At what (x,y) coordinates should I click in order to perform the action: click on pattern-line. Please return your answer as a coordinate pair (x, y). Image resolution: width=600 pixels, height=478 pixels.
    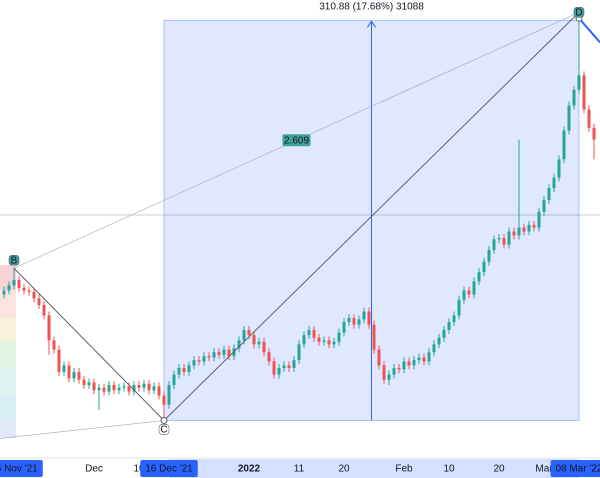
    Looking at the image, I should click on (82, 429).